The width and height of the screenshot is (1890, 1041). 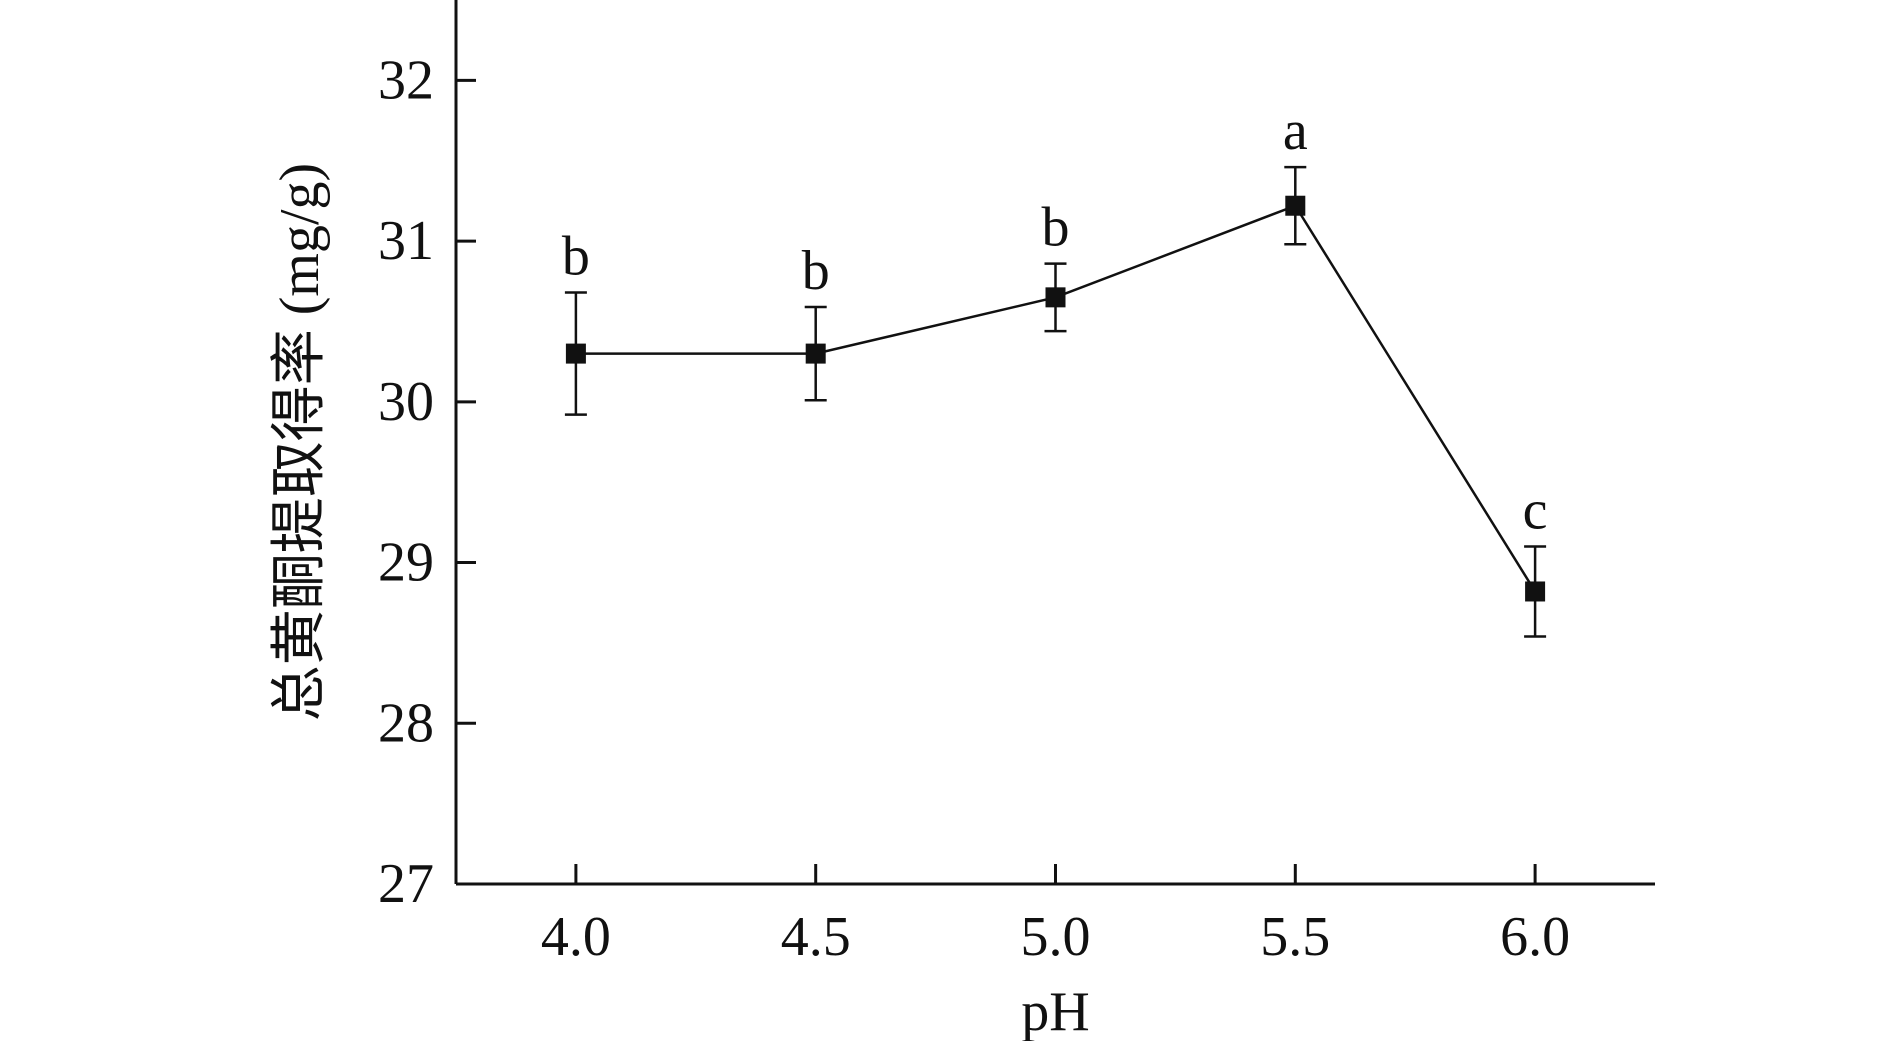 What do you see at coordinates (406, 723) in the screenshot?
I see `y-tick-label: 28` at bounding box center [406, 723].